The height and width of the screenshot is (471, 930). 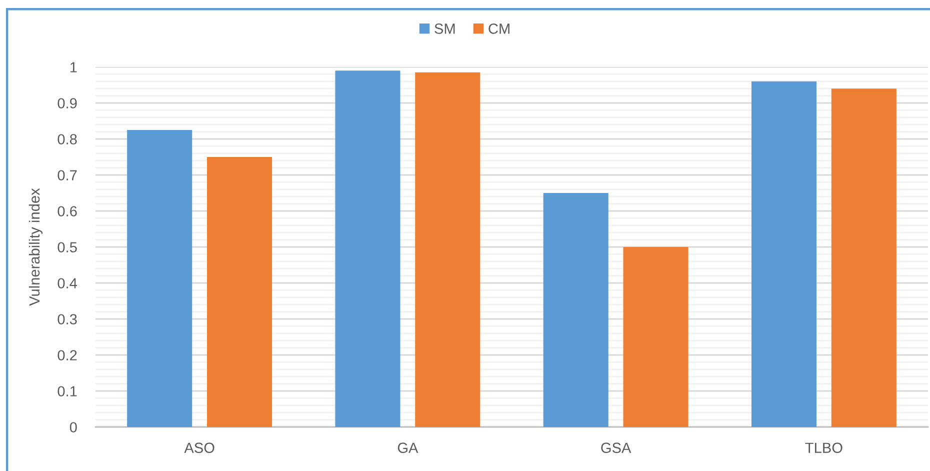 I want to click on y-tick-label: 0.7, so click(x=67, y=175).